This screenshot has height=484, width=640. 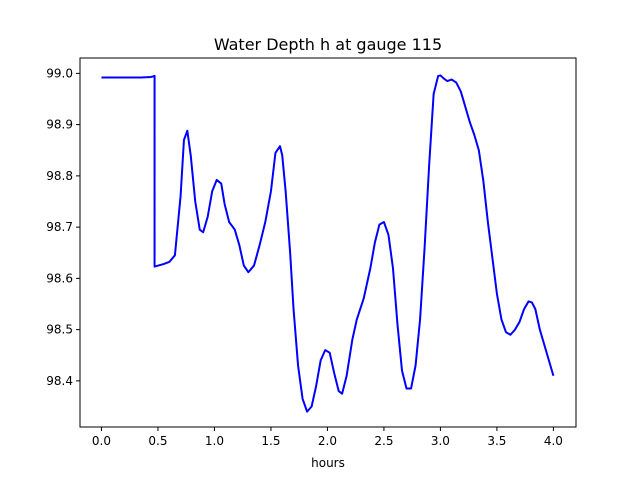 What do you see at coordinates (214, 441) in the screenshot?
I see `x-tick-label: 1.0` at bounding box center [214, 441].